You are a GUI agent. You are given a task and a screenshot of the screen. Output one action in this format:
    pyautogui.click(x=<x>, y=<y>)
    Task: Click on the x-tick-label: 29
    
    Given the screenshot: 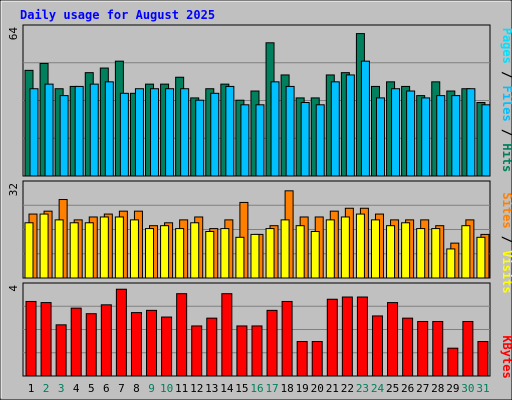 What is the action you would take?
    pyautogui.click(x=452, y=388)
    